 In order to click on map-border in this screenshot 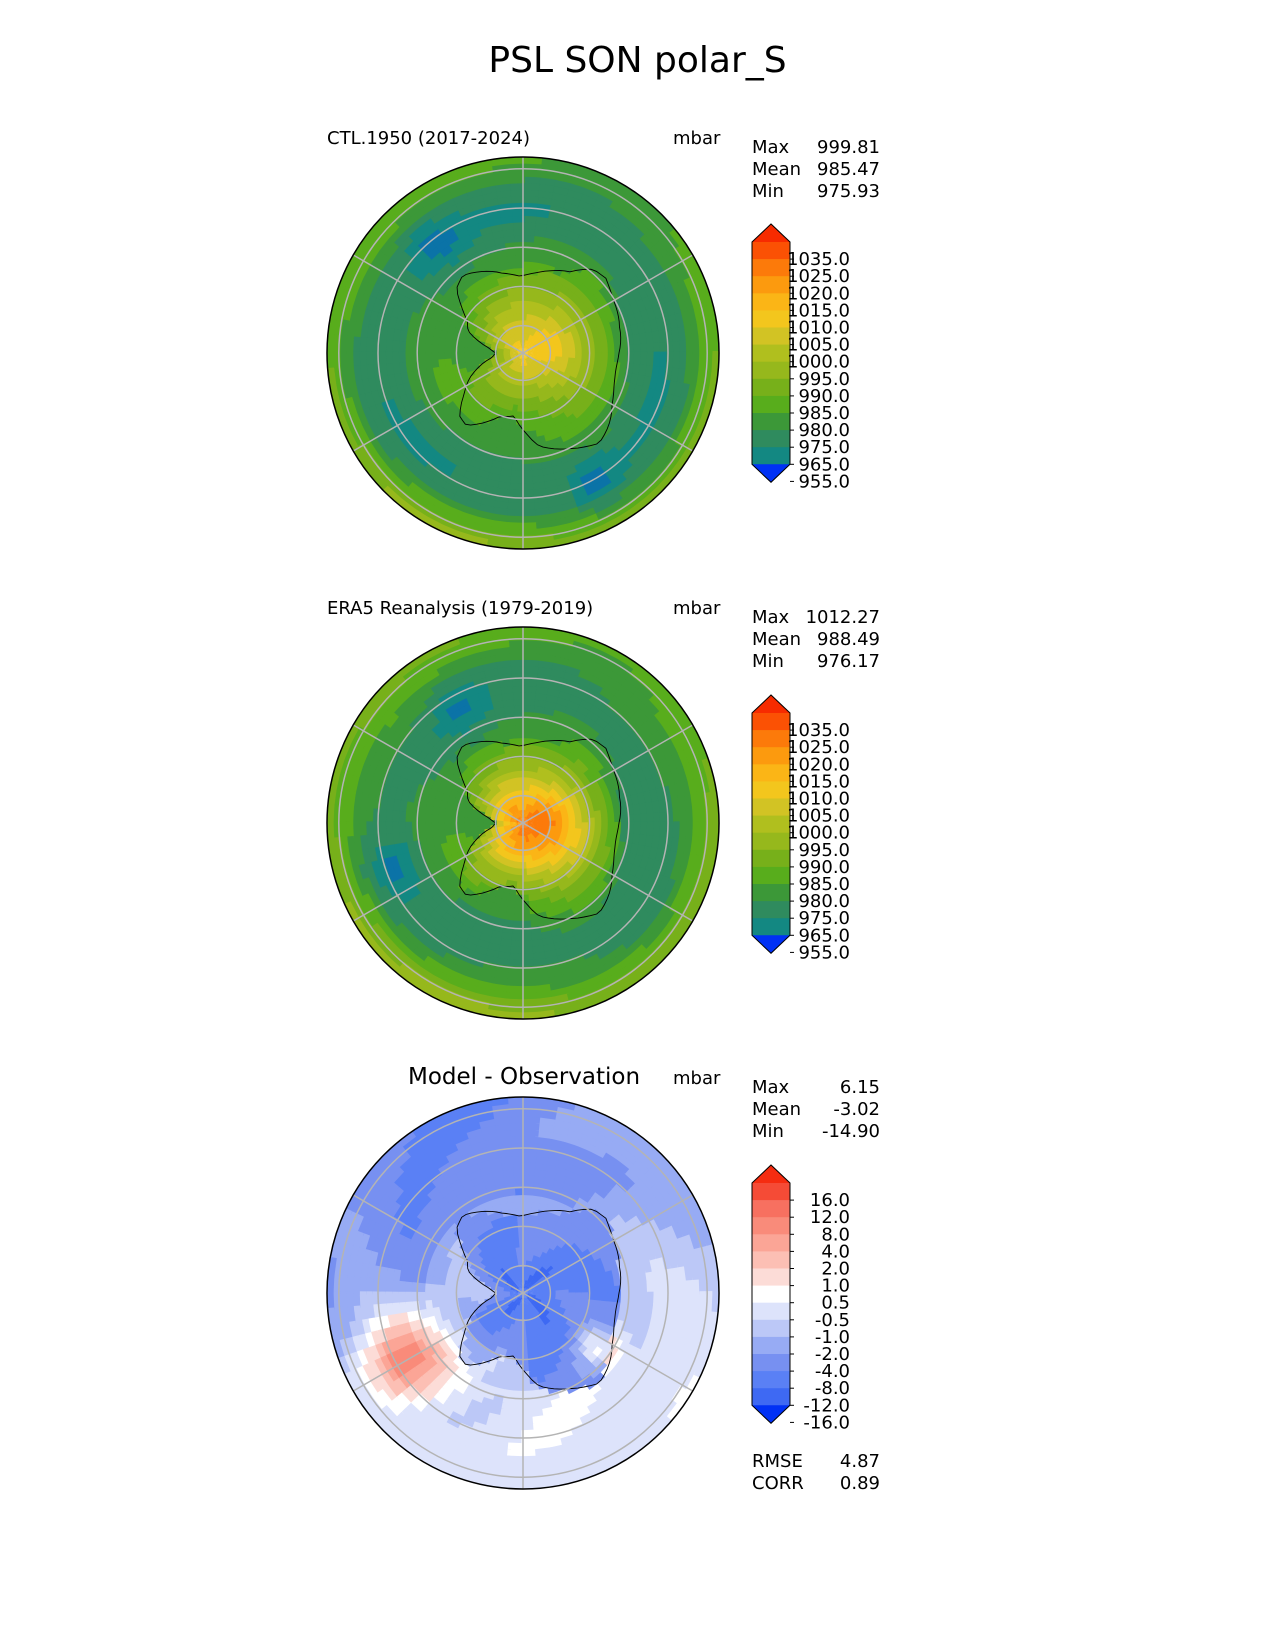, I will do `click(523, 823)`.